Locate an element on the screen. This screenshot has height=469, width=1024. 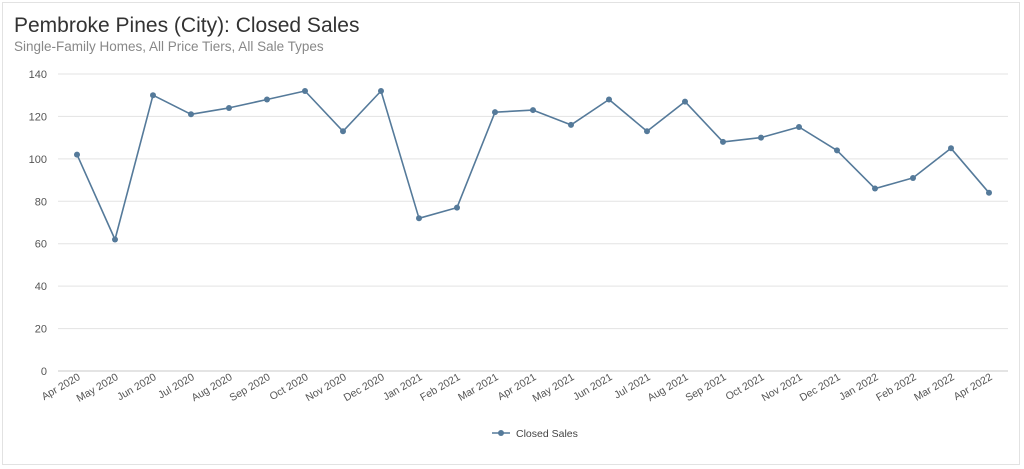
x-tick-label: Oct 2021 is located at coordinates (745, 387).